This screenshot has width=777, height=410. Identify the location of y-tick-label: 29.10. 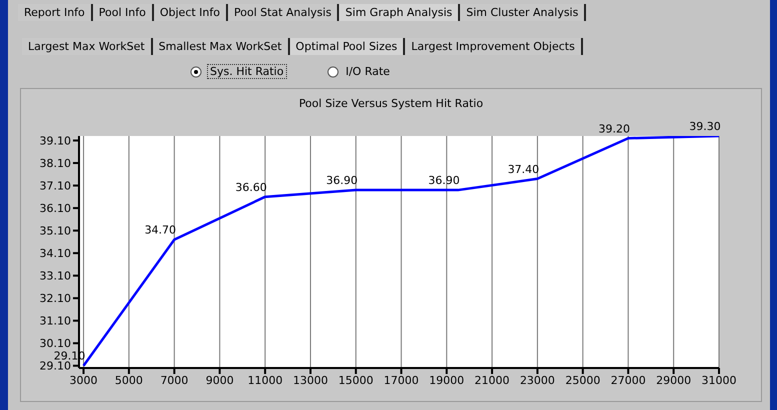
(55, 366).